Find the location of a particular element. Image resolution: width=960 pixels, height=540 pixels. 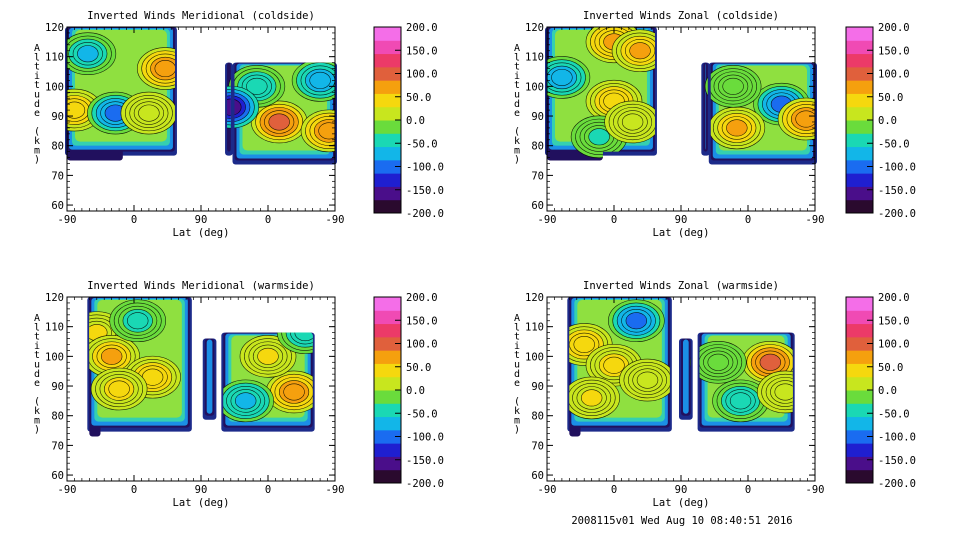

colorbar-tick-label: 100.0 is located at coordinates (422, 345).